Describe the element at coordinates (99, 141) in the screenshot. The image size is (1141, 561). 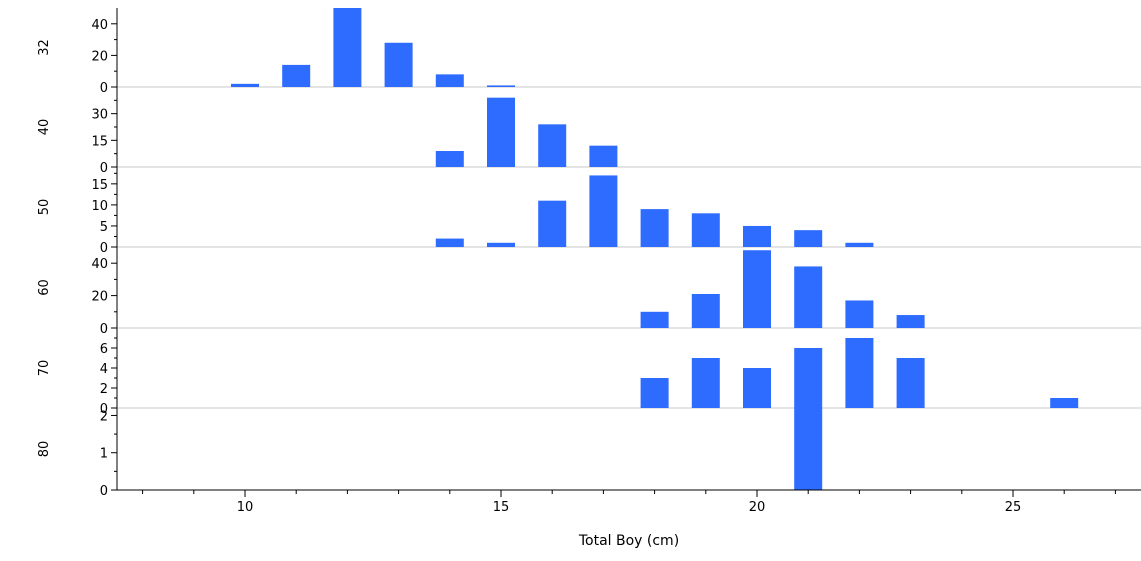
I see `y-tick-label-40: 15` at that location.